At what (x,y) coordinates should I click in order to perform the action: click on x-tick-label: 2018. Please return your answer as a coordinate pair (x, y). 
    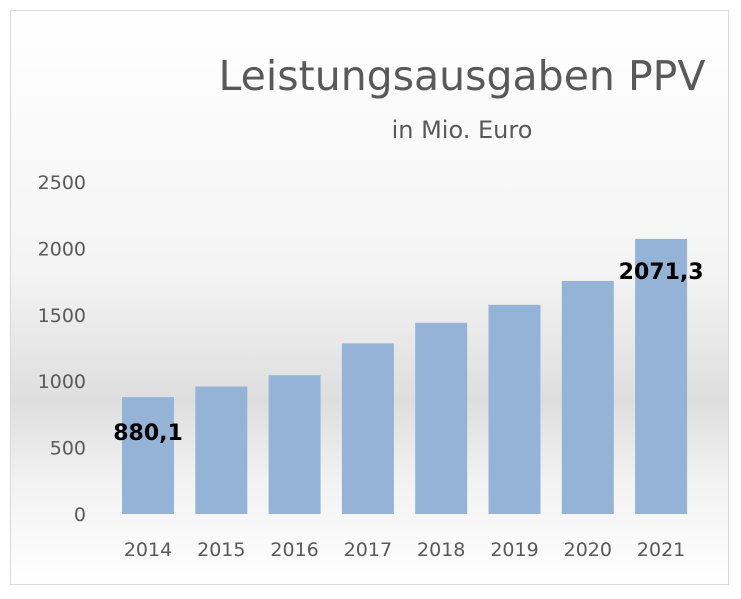
    Looking at the image, I should click on (441, 550).